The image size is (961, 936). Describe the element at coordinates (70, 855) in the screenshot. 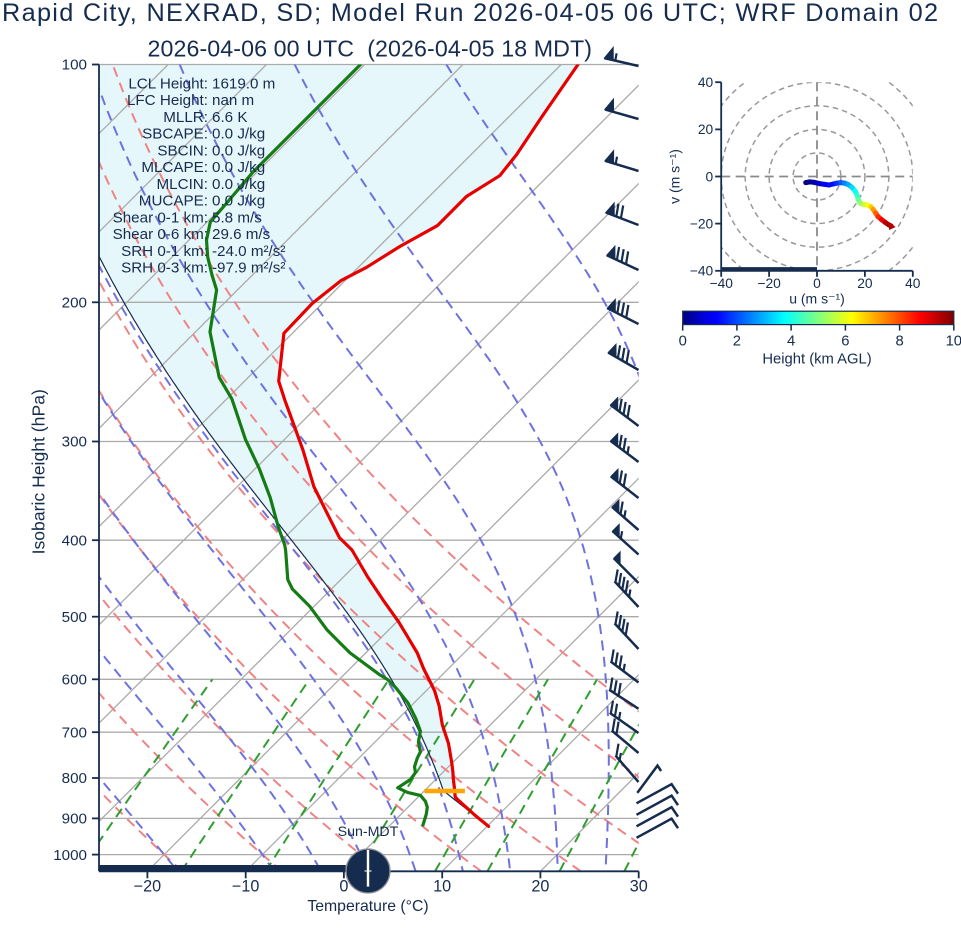

I see `svg-text: 1000` at that location.